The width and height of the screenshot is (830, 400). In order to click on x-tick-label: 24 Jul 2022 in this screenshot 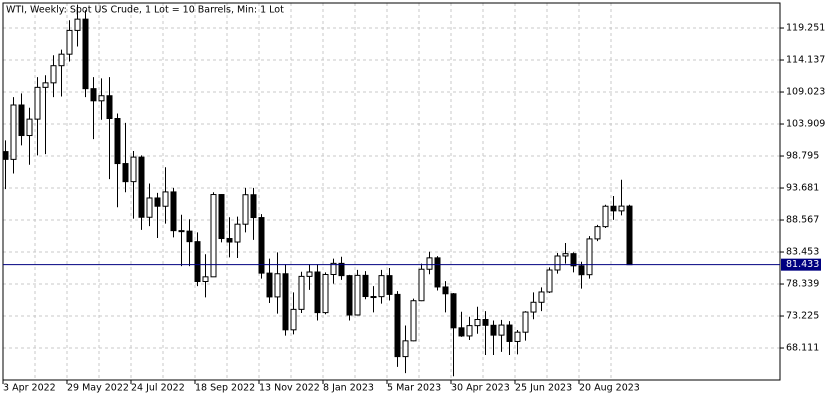, I will do `click(158, 388)`.